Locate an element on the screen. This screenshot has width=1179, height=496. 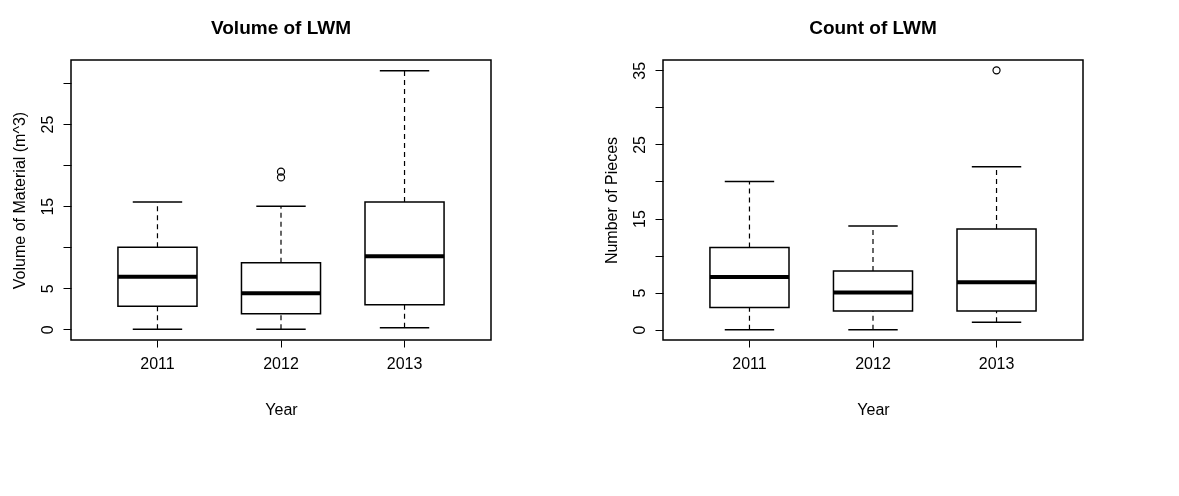
y-axis-title: Number of Pieces is located at coordinates (611, 200).